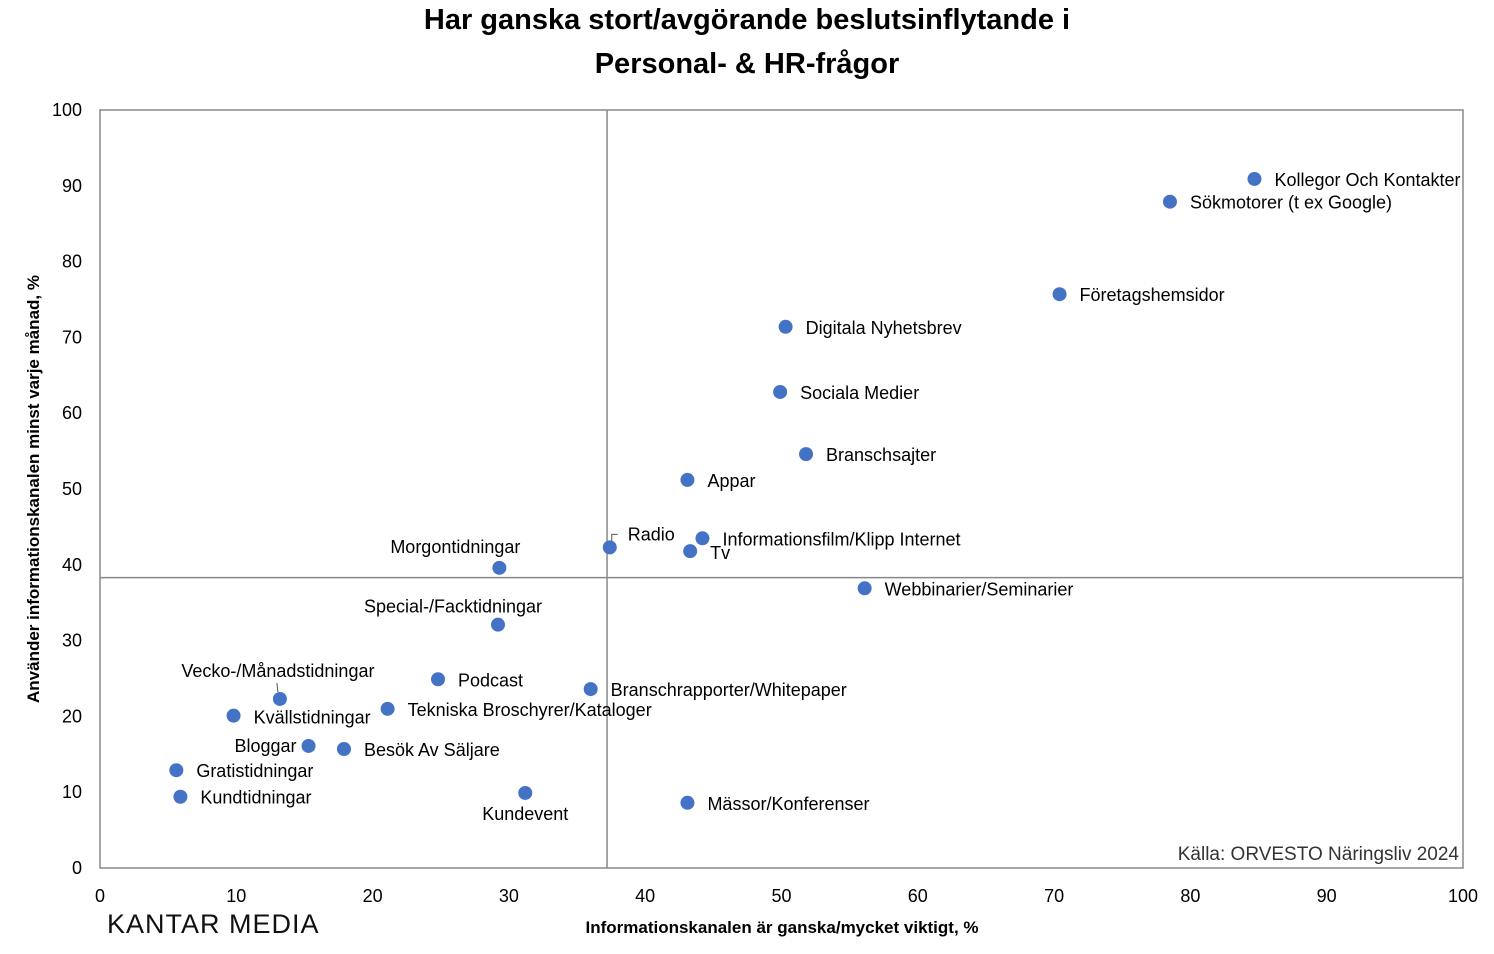  What do you see at coordinates (1054, 896) in the screenshot?
I see `x-tick-label: 70` at bounding box center [1054, 896].